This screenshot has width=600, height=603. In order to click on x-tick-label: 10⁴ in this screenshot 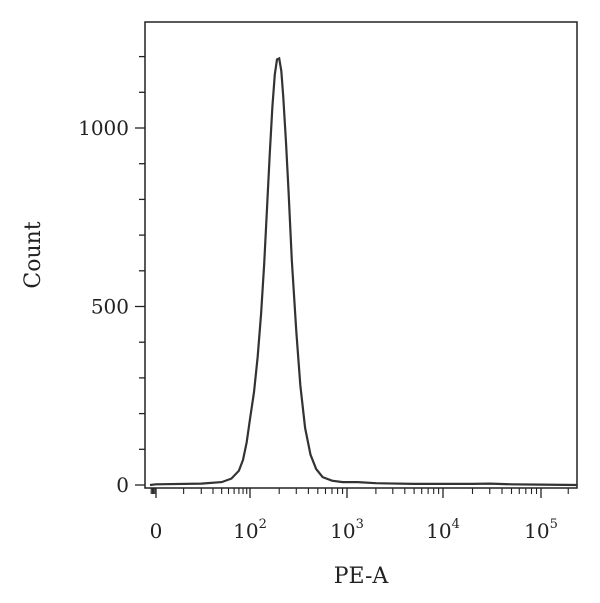, I will do `click(443, 530)`.